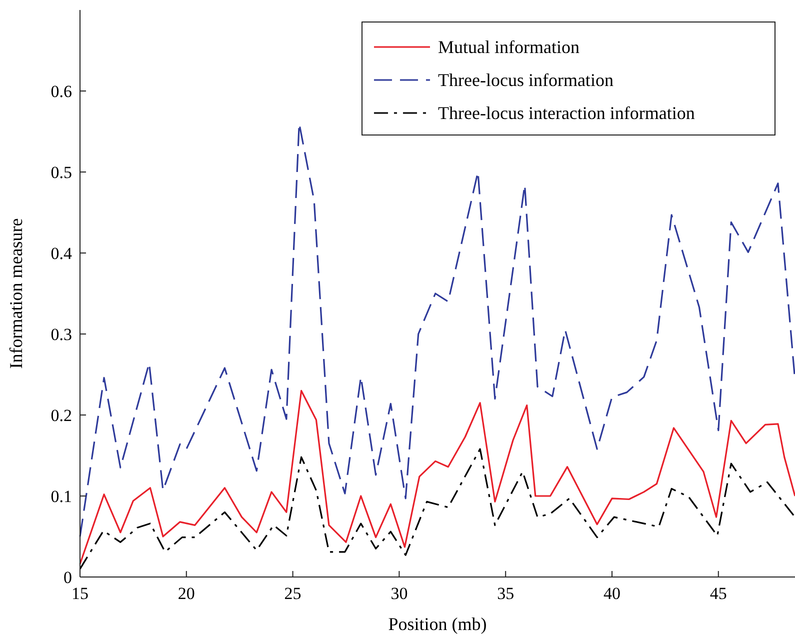 Image resolution: width=795 pixels, height=638 pixels. What do you see at coordinates (61, 91) in the screenshot?
I see `y-tick-label: 0.6` at bounding box center [61, 91].